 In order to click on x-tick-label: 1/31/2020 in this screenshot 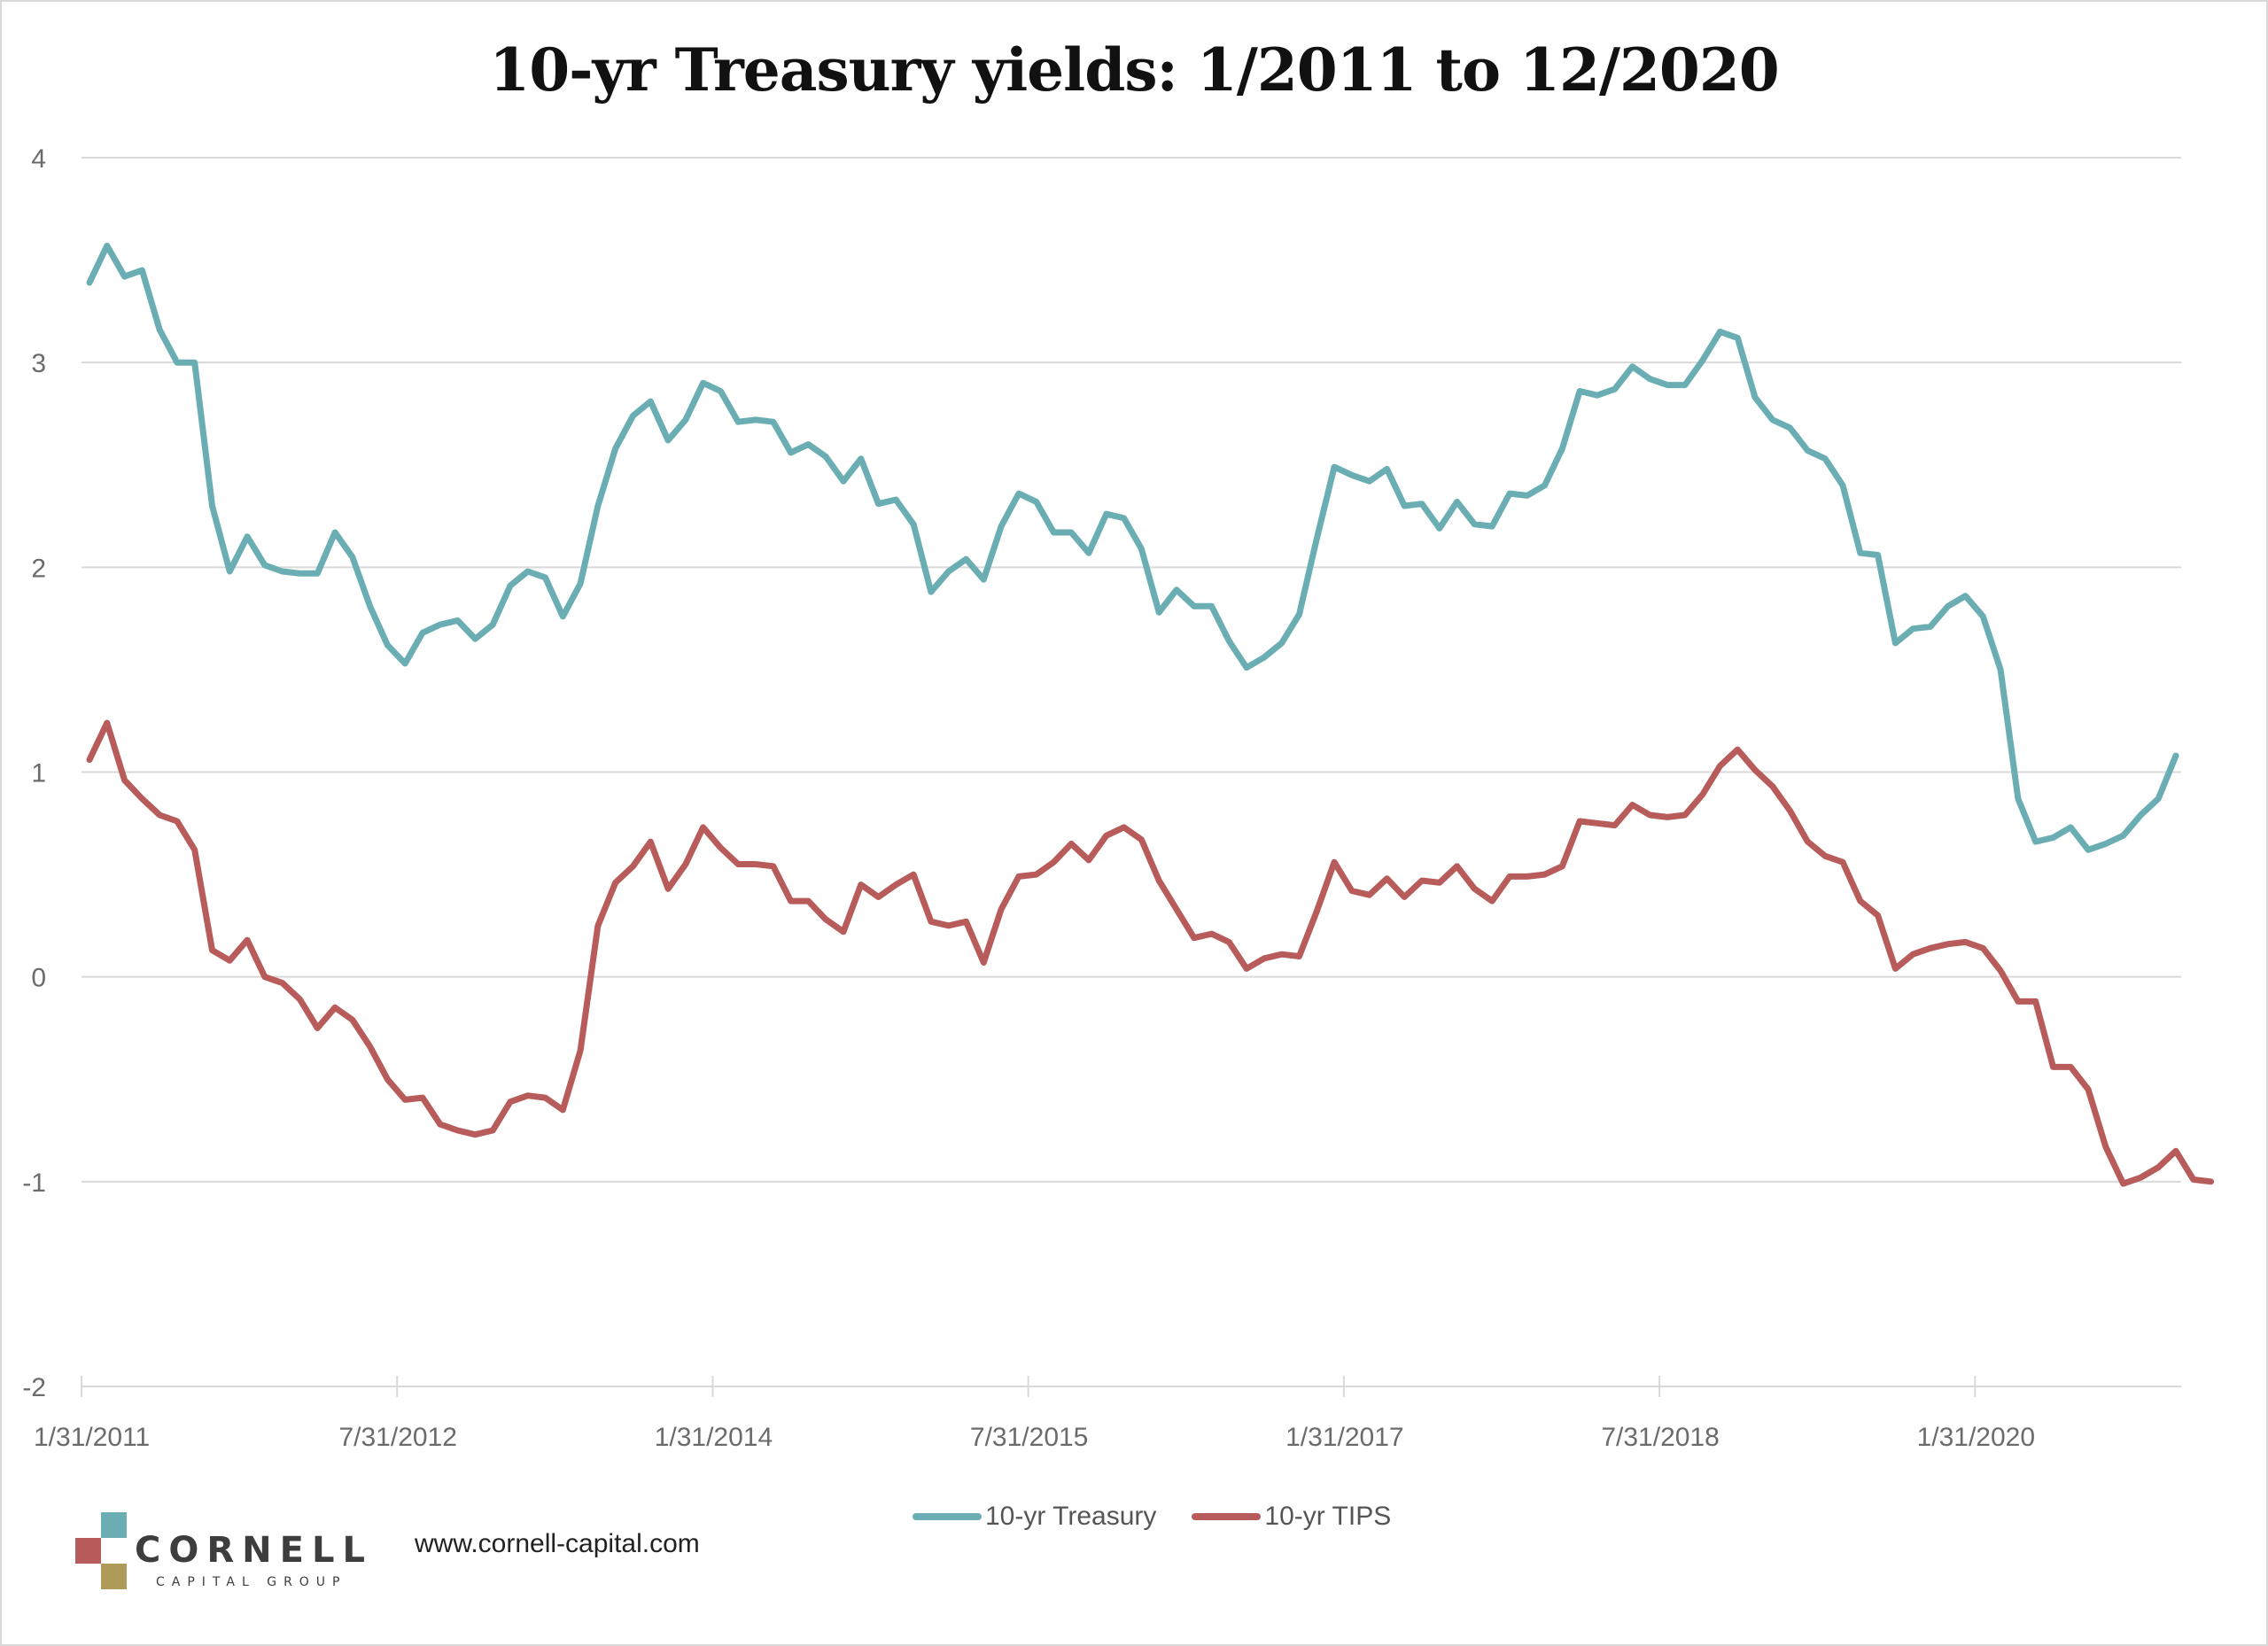, I will do `click(1976, 1437)`.